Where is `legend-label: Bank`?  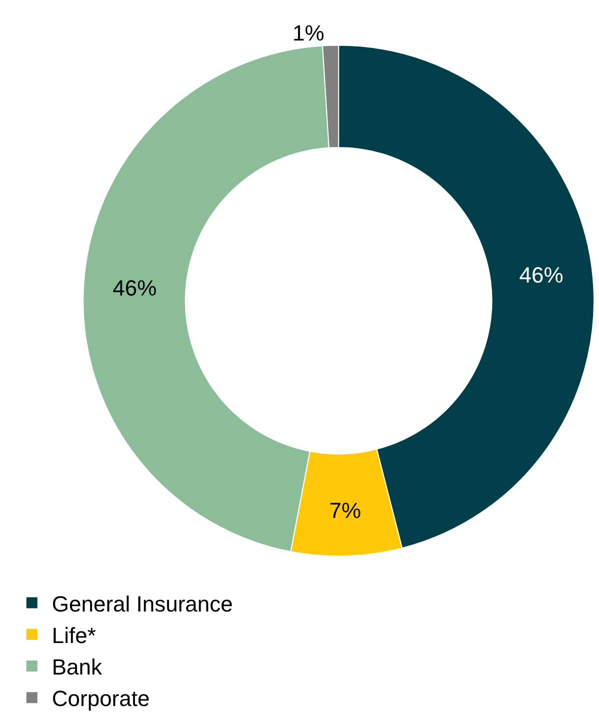
legend-label: Bank is located at coordinates (78, 667).